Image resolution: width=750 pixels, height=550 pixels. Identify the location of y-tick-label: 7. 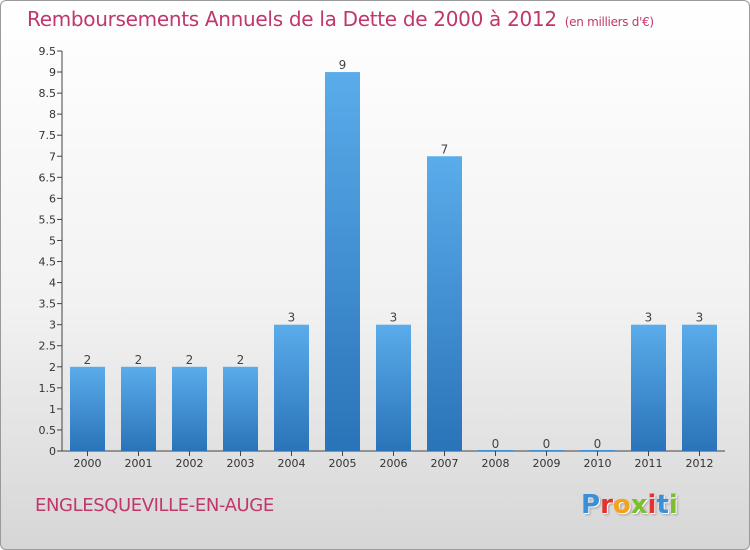
(52, 156).